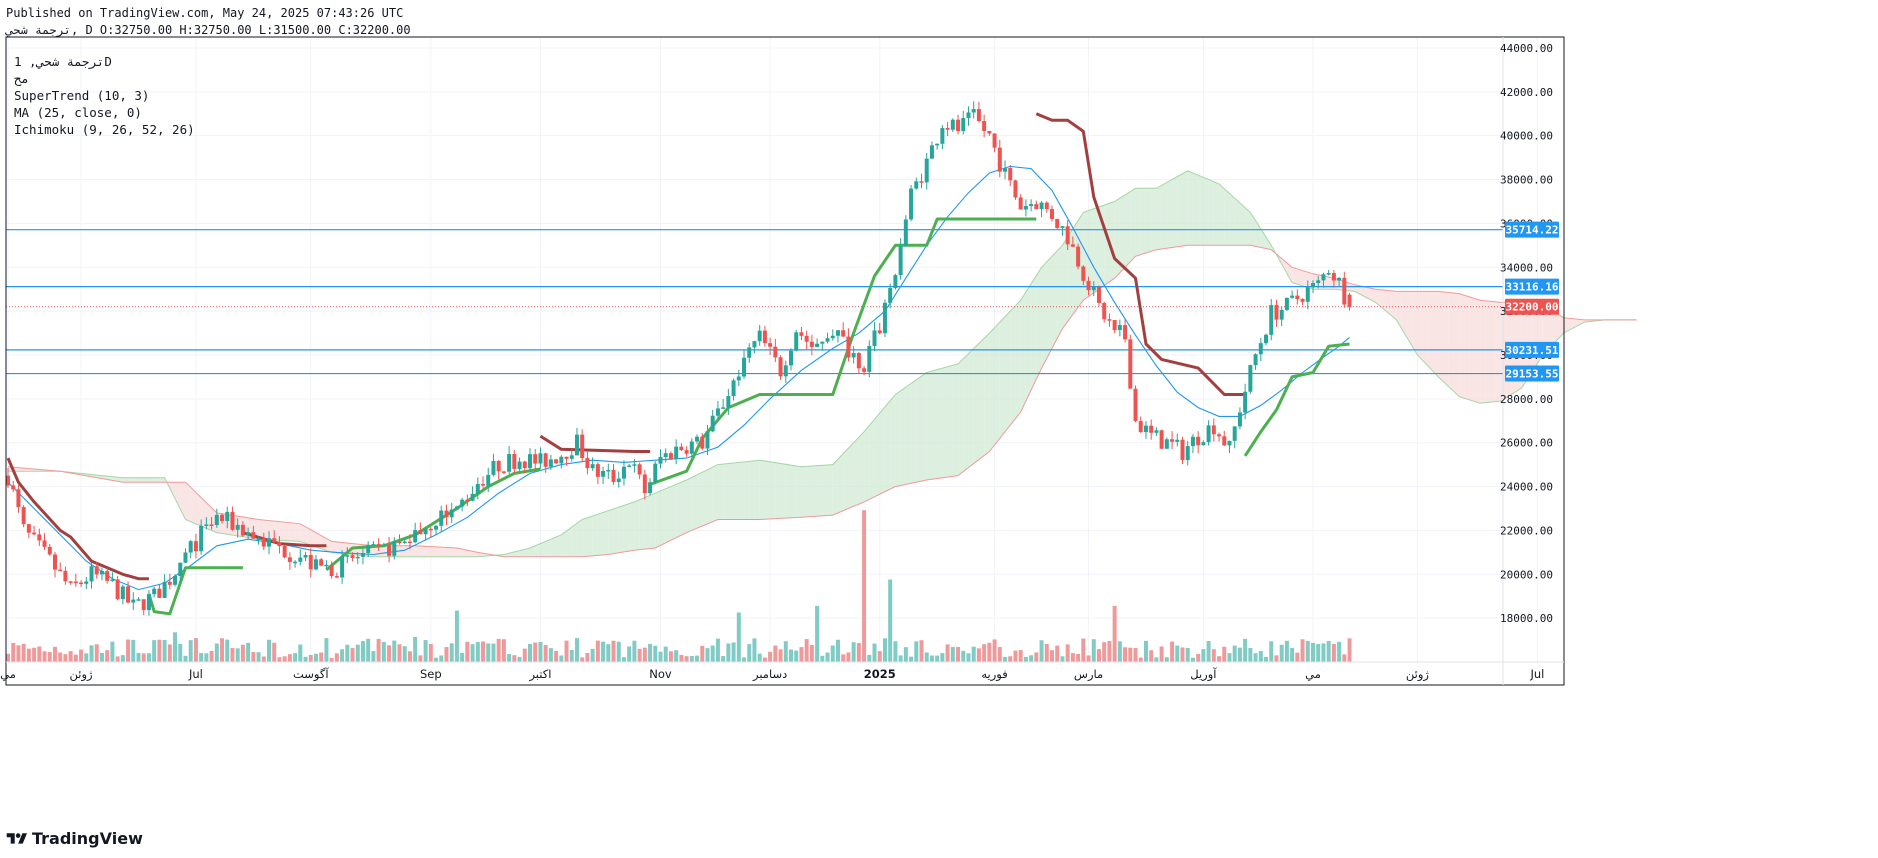 The width and height of the screenshot is (1878, 858). I want to click on legend-ichimoku: Ichimoku (9, 26, 52, 26), so click(104, 129).